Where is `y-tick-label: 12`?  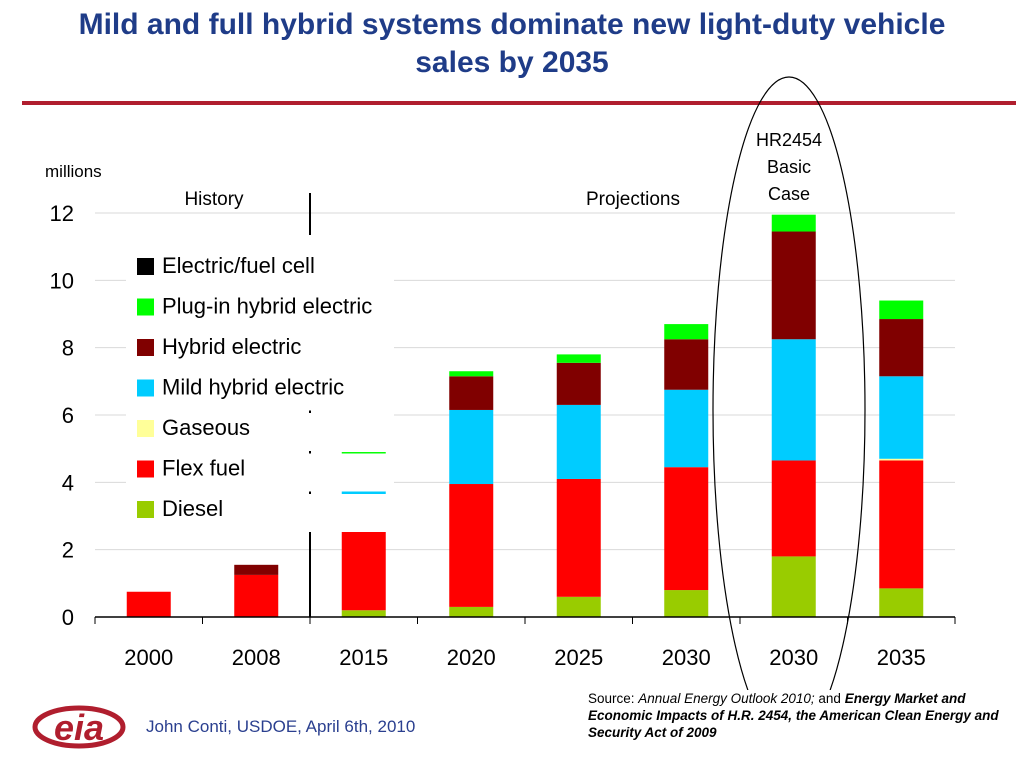
y-tick-label: 12 is located at coordinates (62, 213).